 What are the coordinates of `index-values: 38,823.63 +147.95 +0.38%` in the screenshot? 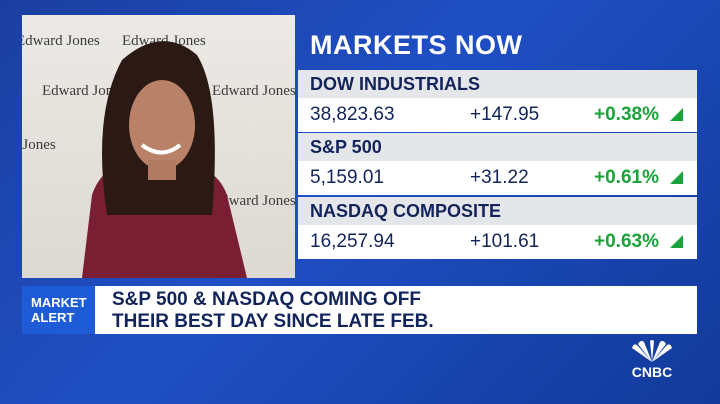 It's located at (497, 115).